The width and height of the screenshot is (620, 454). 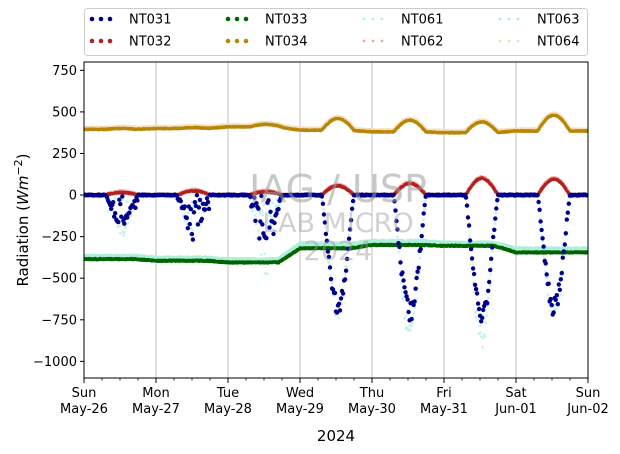 I want to click on legend-entry: NT031, so click(x=130, y=20).